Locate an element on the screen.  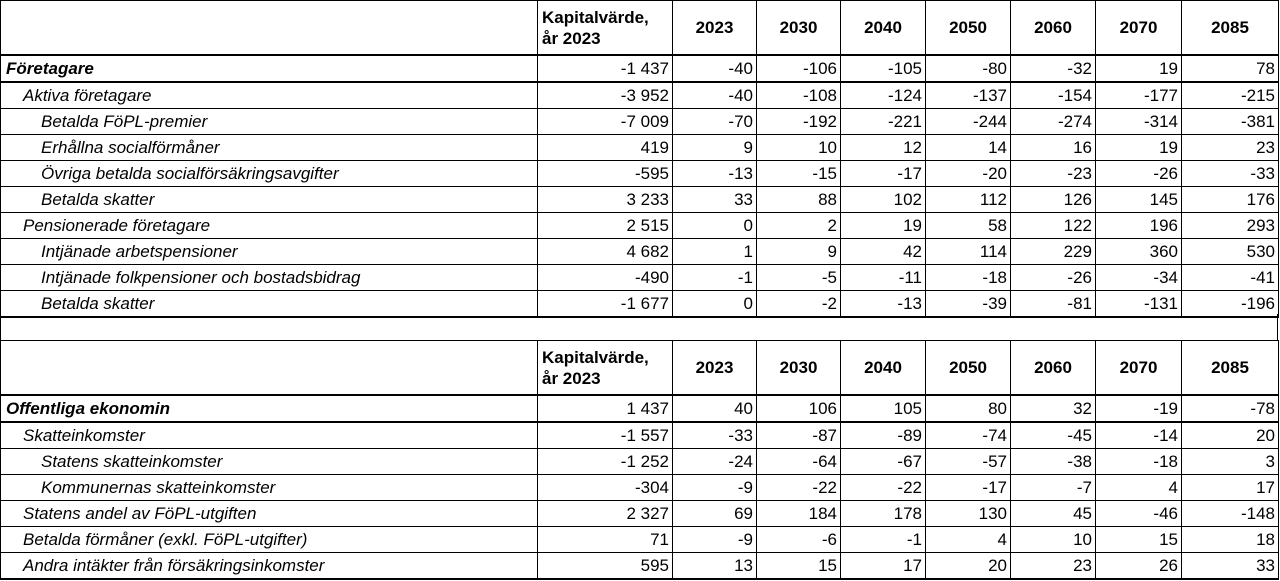
value-cell: -70 is located at coordinates (714, 121).